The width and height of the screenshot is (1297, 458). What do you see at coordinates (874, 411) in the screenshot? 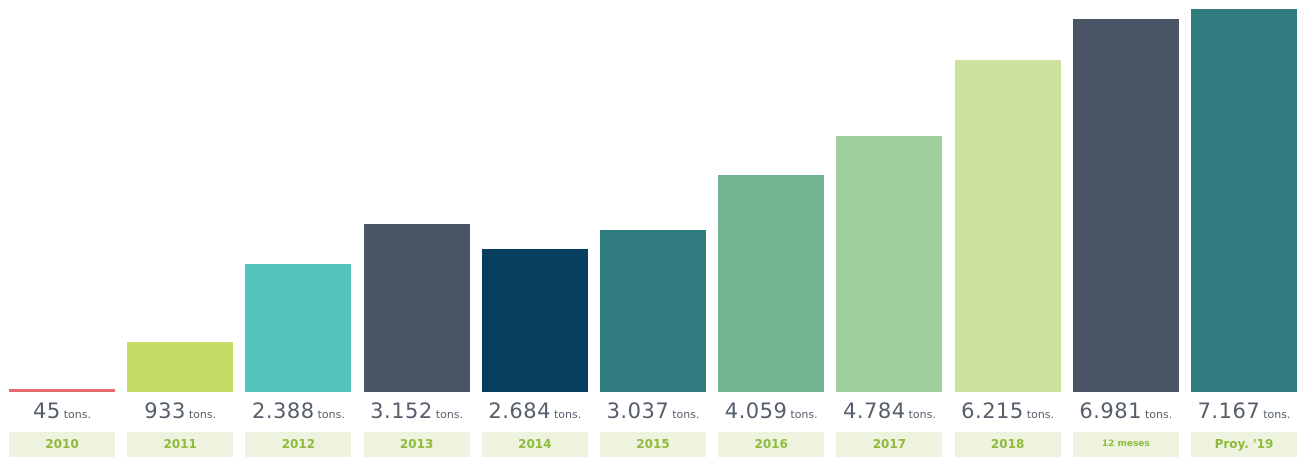
I see `value-number: 4.784` at bounding box center [874, 411].